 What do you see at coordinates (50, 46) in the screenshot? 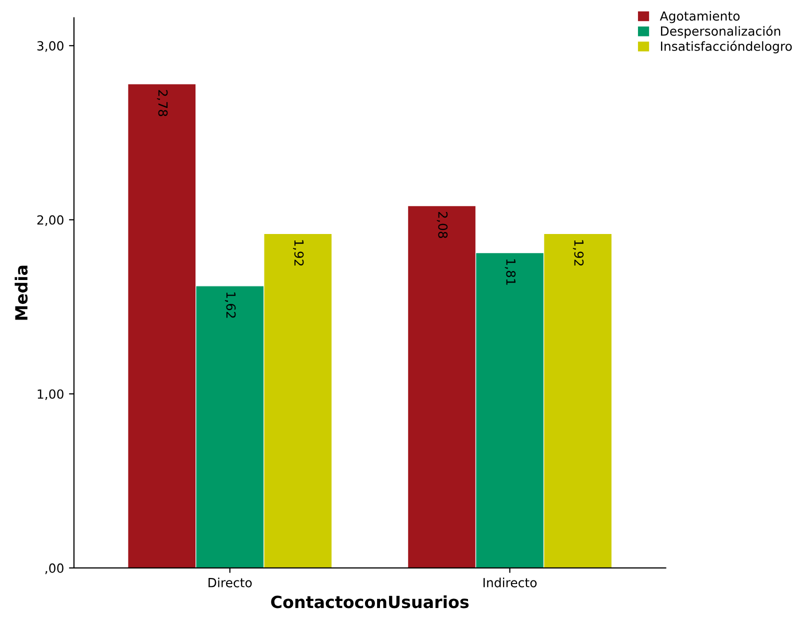
I see `y-tick-label: 3,00` at bounding box center [50, 46].